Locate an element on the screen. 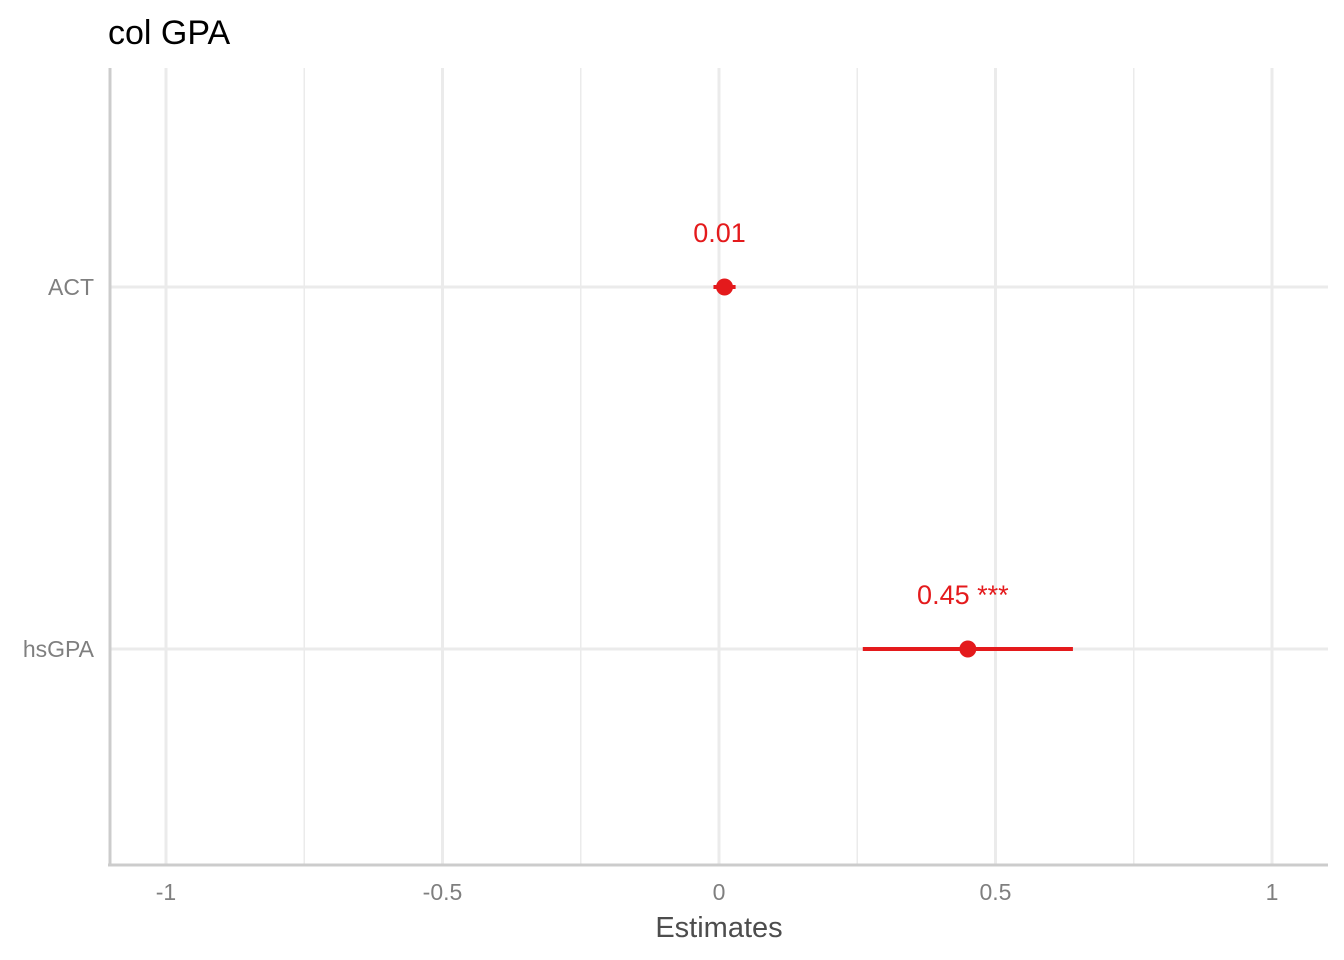  x-tick-label: 1 is located at coordinates (1272, 892).